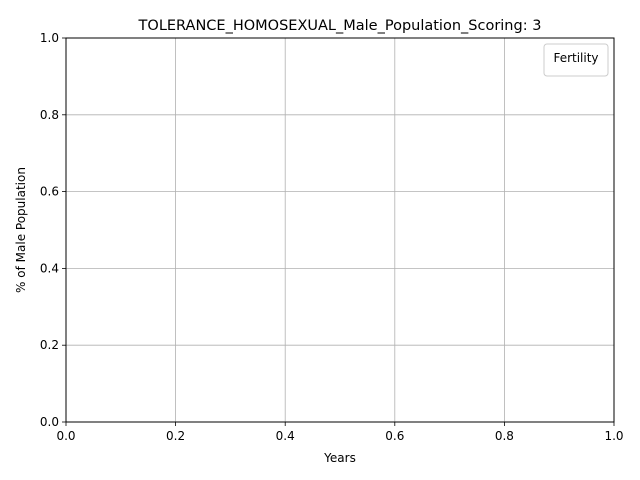 This screenshot has height=480, width=640. Describe the element at coordinates (394, 436) in the screenshot. I see `x-tick-label: 0.6` at that location.